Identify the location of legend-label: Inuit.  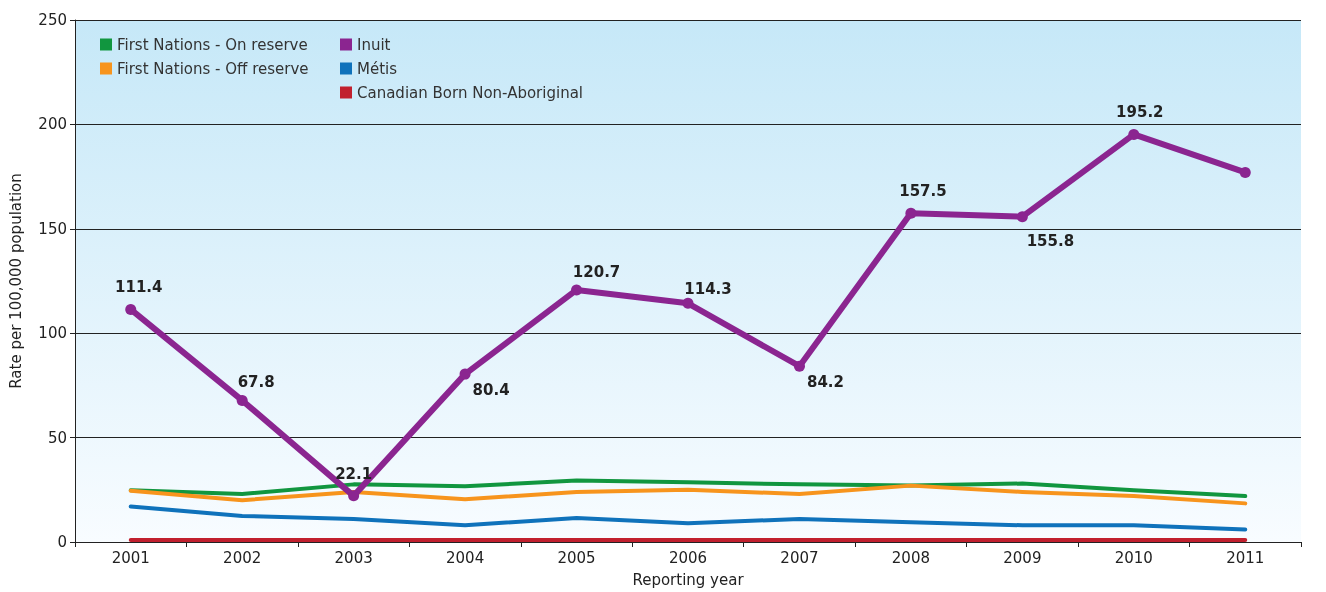
(374, 44).